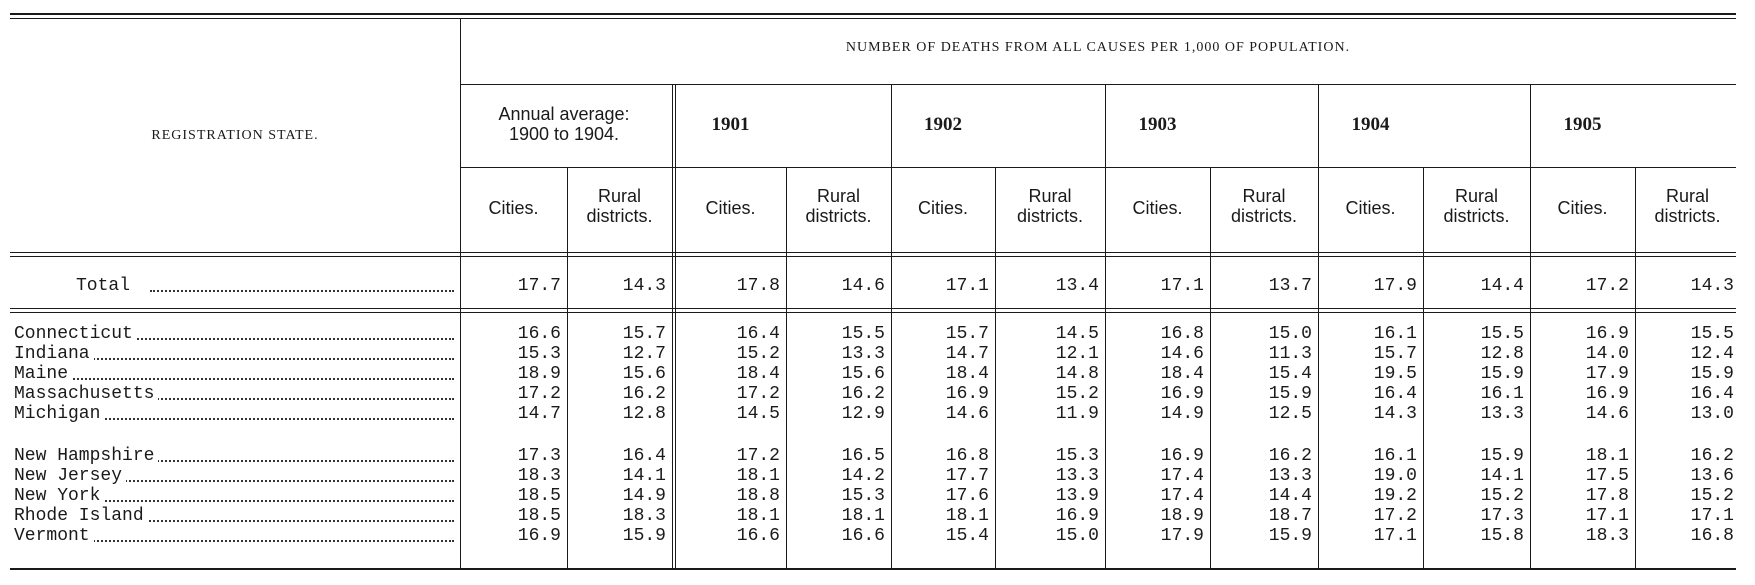  I want to click on value-cell: 11.3, so click(1290, 354).